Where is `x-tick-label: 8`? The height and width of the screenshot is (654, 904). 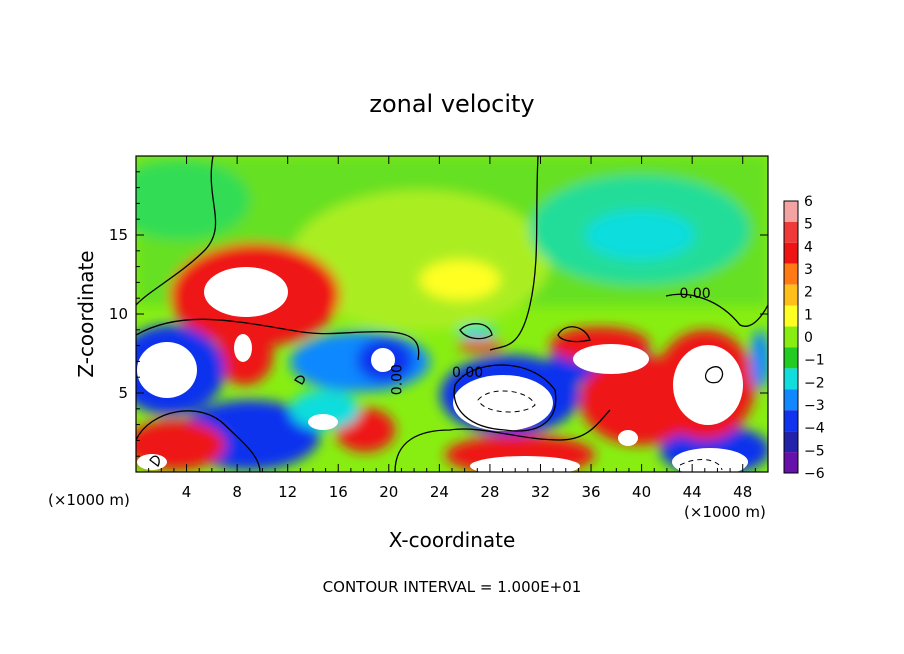 x-tick-label: 8 is located at coordinates (237, 492).